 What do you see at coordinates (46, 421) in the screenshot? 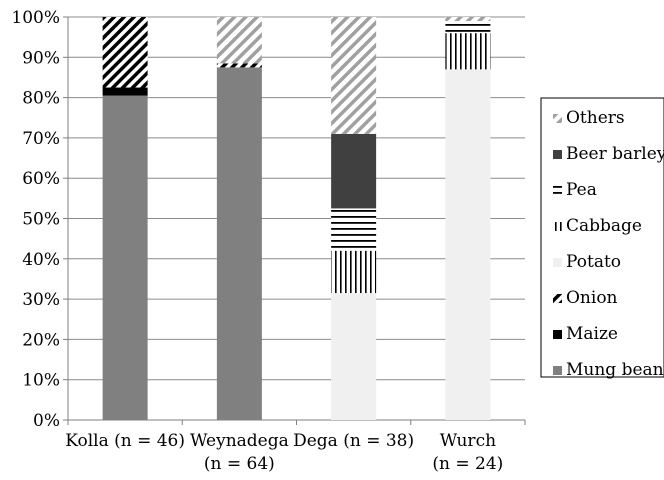
I see `y-tick-label: 0%` at bounding box center [46, 421].